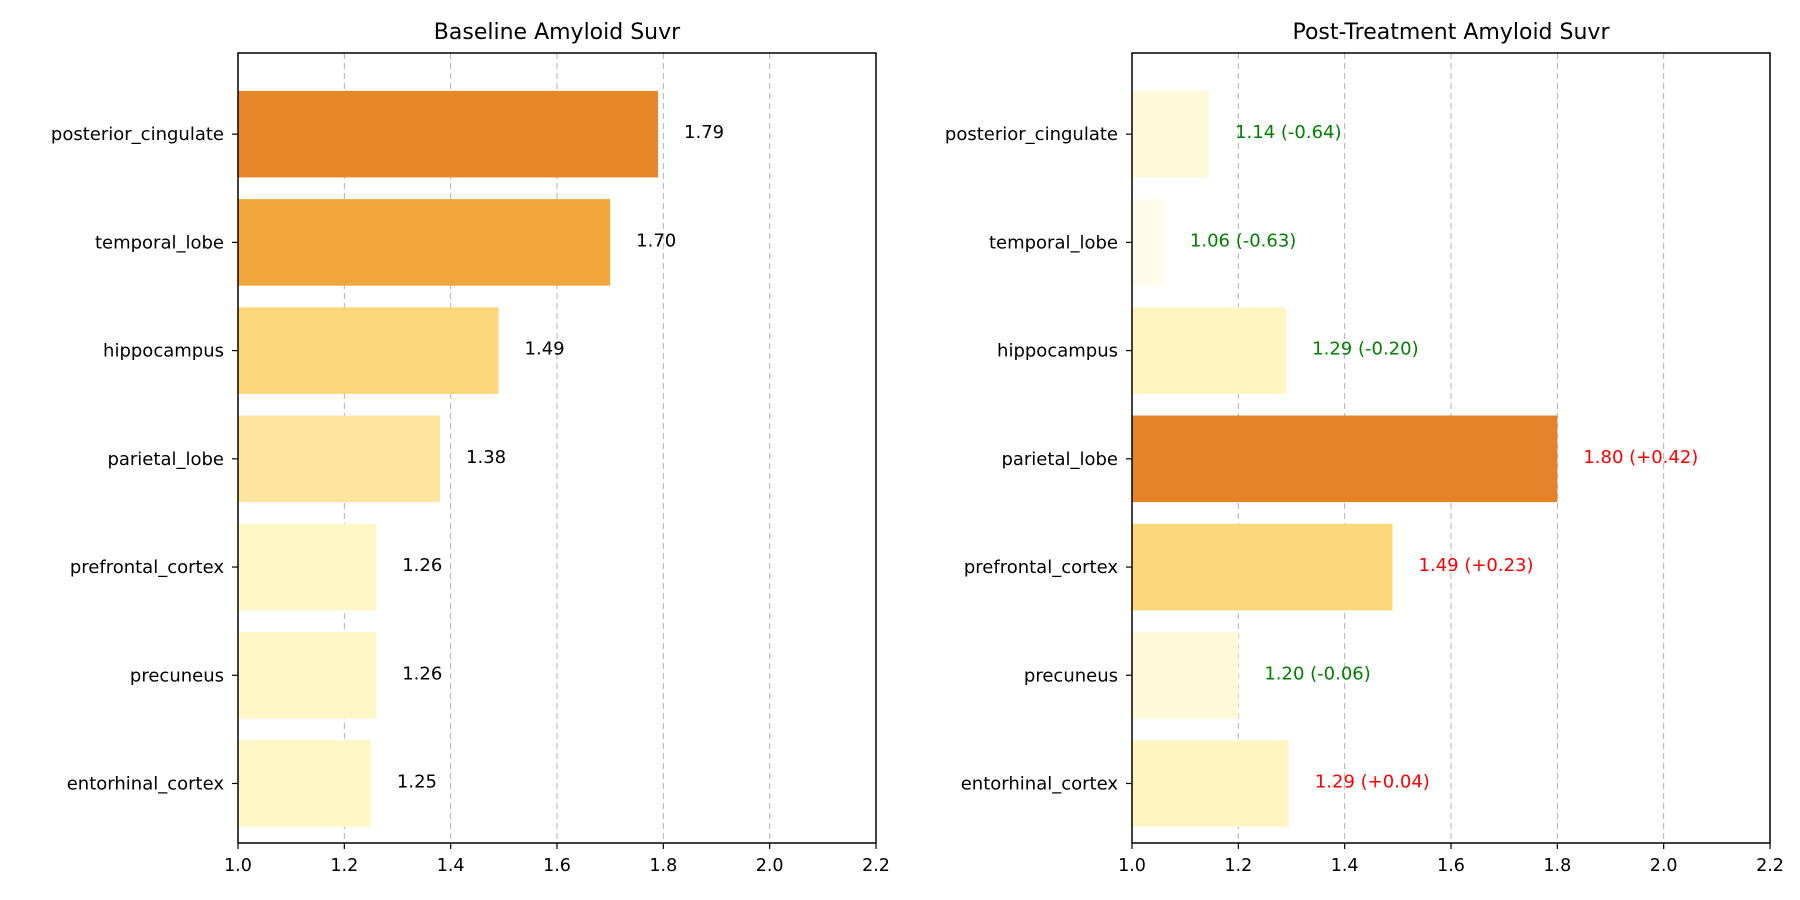 The height and width of the screenshot is (900, 1800). What do you see at coordinates (1451, 32) in the screenshot?
I see `chart-title: Post-Treatment Amyloid Suvr` at bounding box center [1451, 32].